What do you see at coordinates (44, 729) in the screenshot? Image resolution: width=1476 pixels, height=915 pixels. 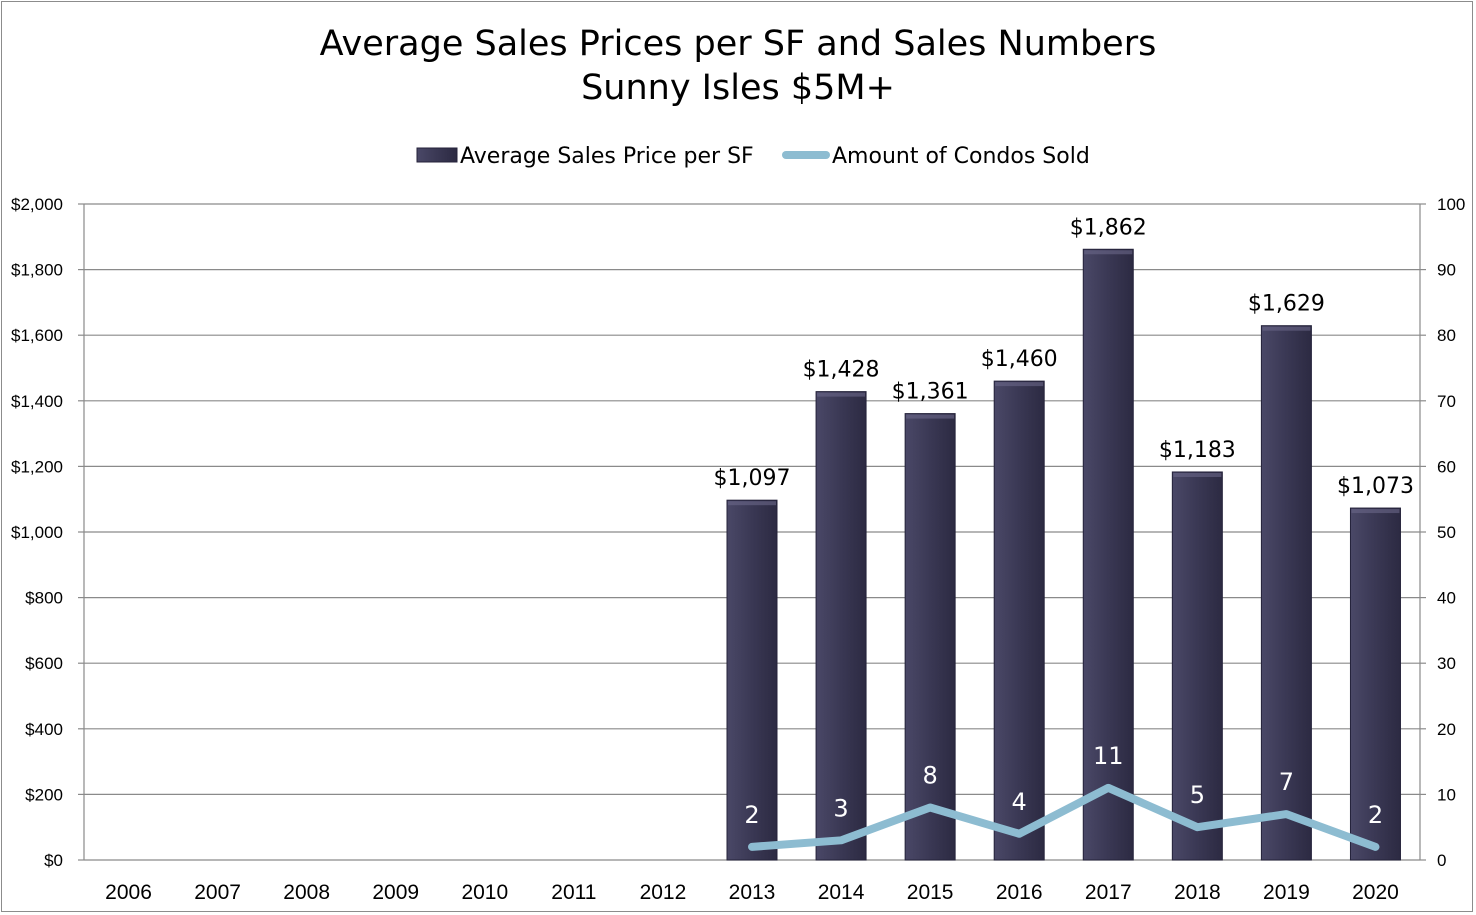 I see `left-tick-label: $400` at bounding box center [44, 729].